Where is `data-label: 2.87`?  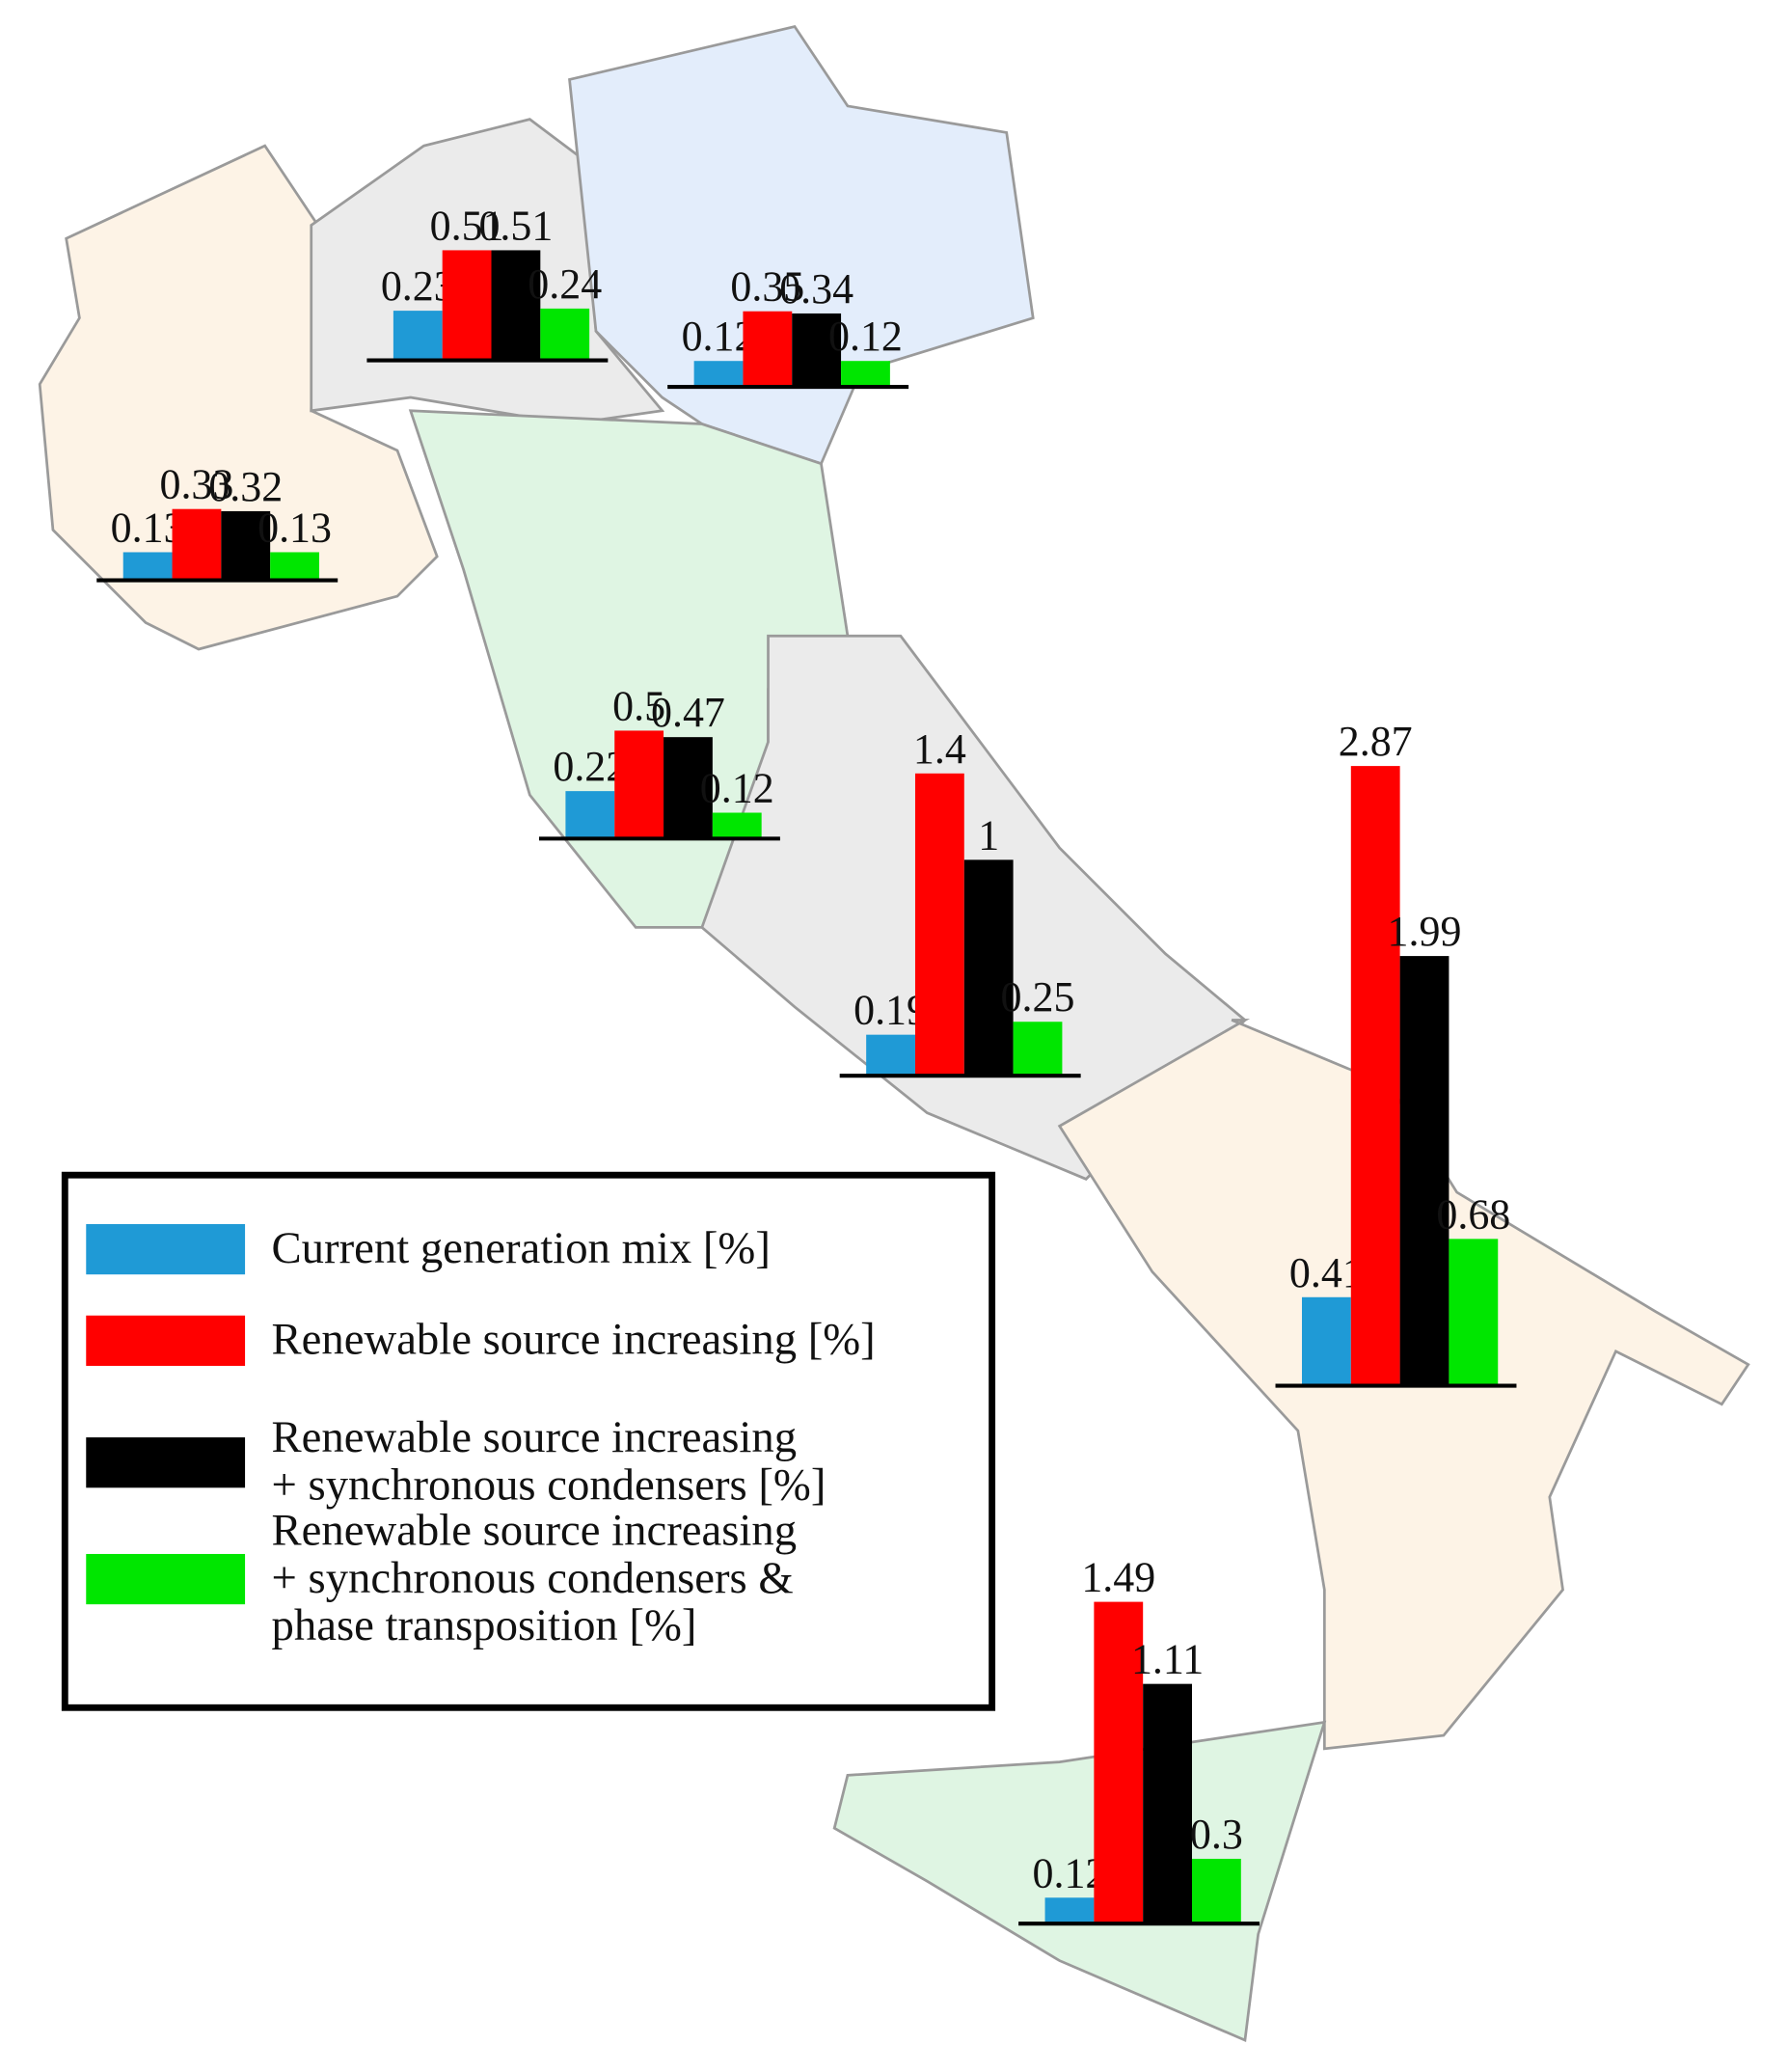
data-label: 2.87 is located at coordinates (1376, 742).